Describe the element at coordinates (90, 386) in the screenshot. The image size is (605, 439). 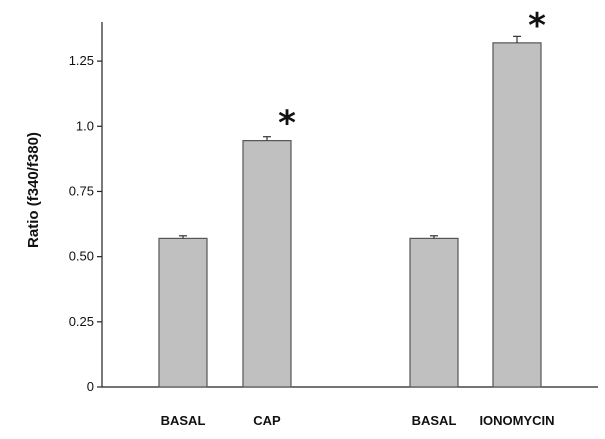
I see `y-tick-label: 0` at that location.